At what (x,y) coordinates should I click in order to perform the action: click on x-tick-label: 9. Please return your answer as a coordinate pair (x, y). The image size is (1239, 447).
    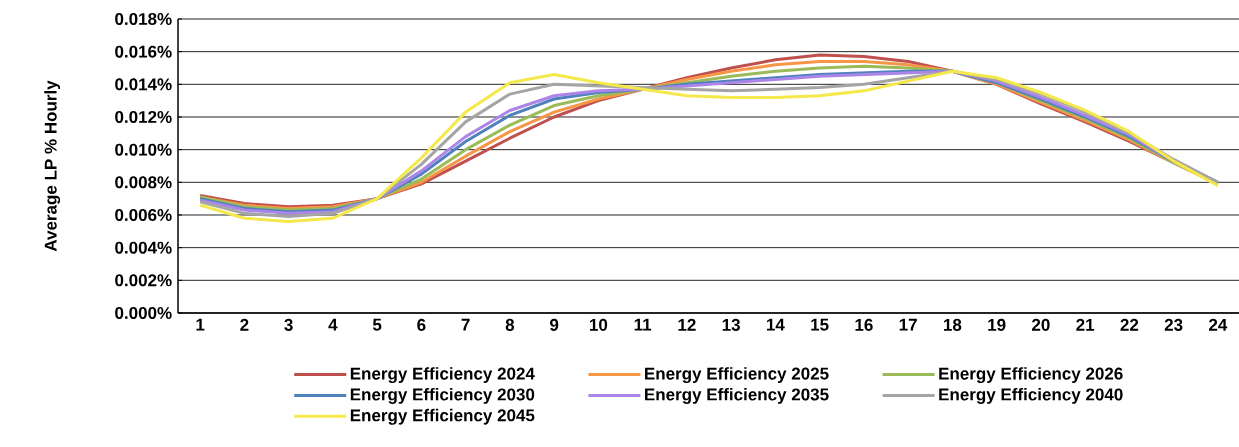
    Looking at the image, I should click on (554, 324).